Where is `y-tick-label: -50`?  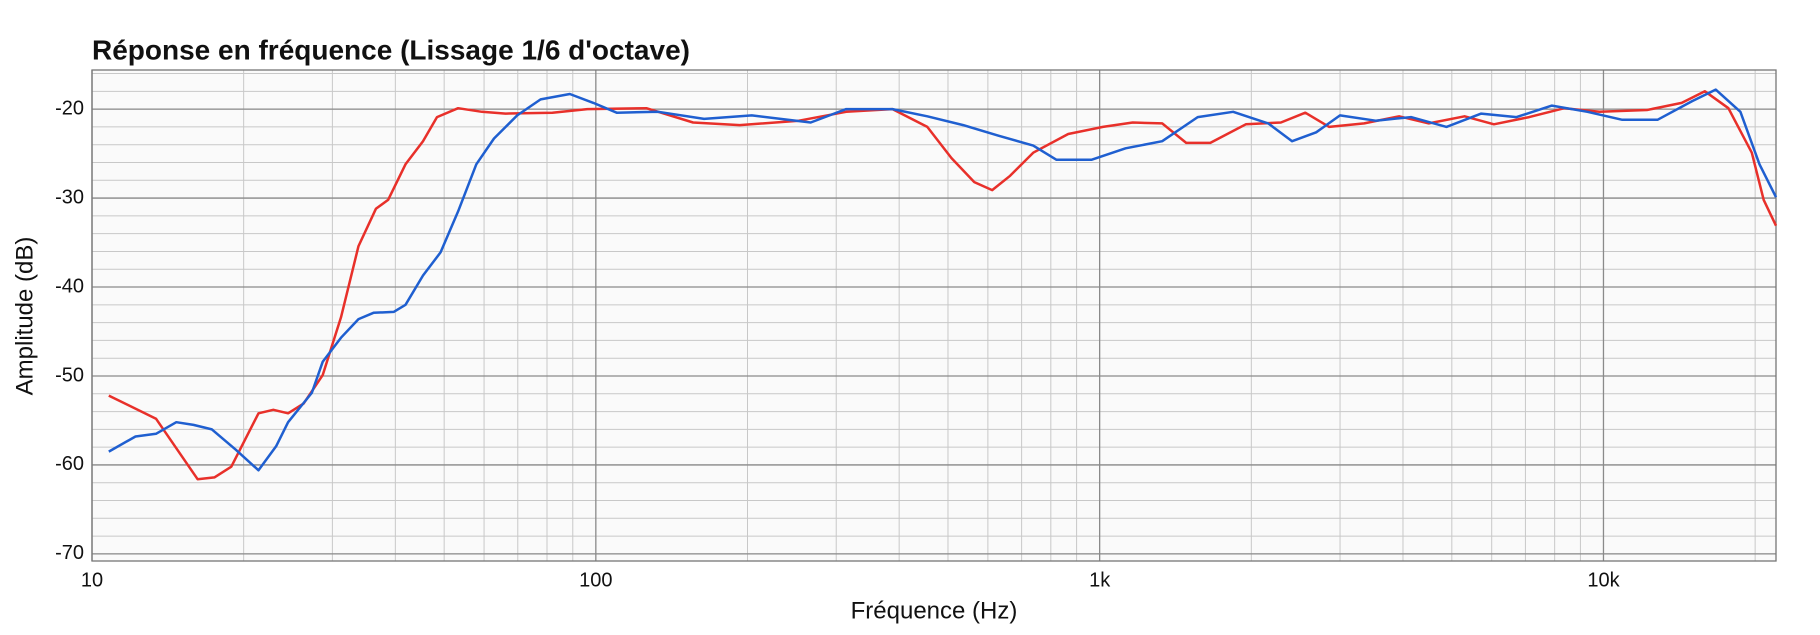 y-tick-label: -50 is located at coordinates (69, 375).